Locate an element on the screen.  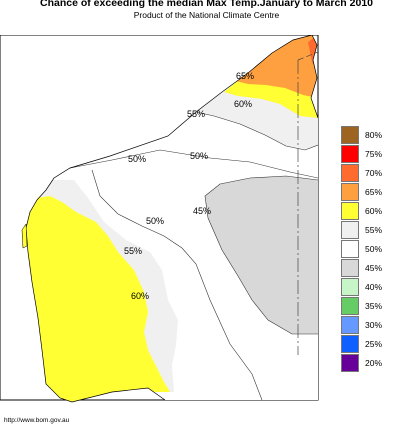
legend-item: 55% is located at coordinates (369, 230).